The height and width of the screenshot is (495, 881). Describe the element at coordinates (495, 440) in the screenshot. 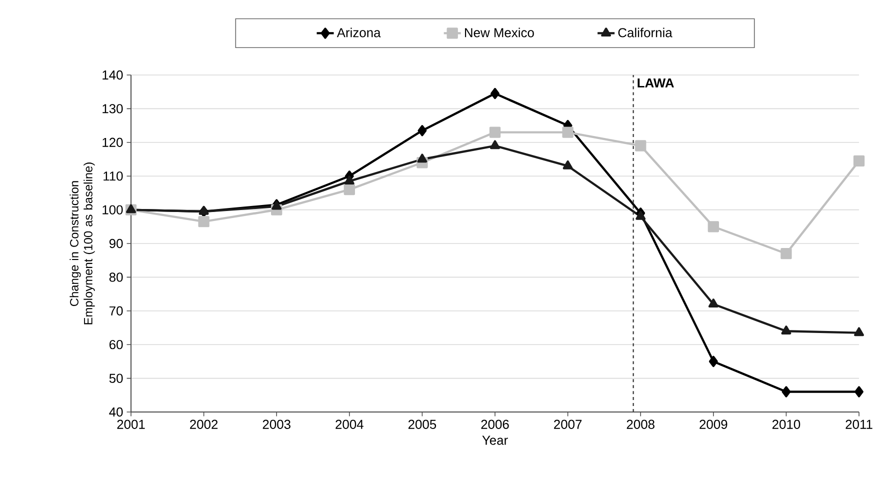

I see `x-axis-title: Year` at that location.